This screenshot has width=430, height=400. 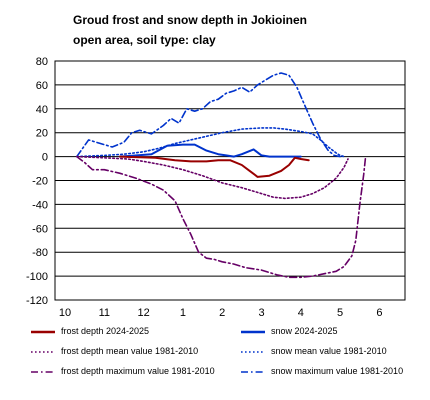 What do you see at coordinates (40, 205) in the screenshot?
I see `y-tick-label: -40` at bounding box center [40, 205].